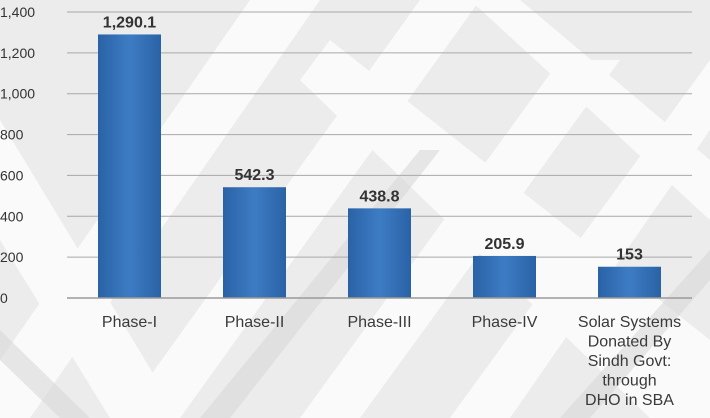  I want to click on x-tick-label: Phase-III, so click(379, 322).